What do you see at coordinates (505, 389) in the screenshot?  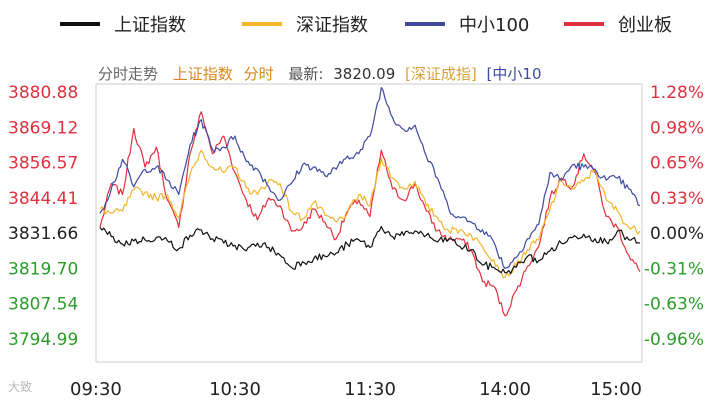 I see `x-tick-label: 14:00` at bounding box center [505, 389].